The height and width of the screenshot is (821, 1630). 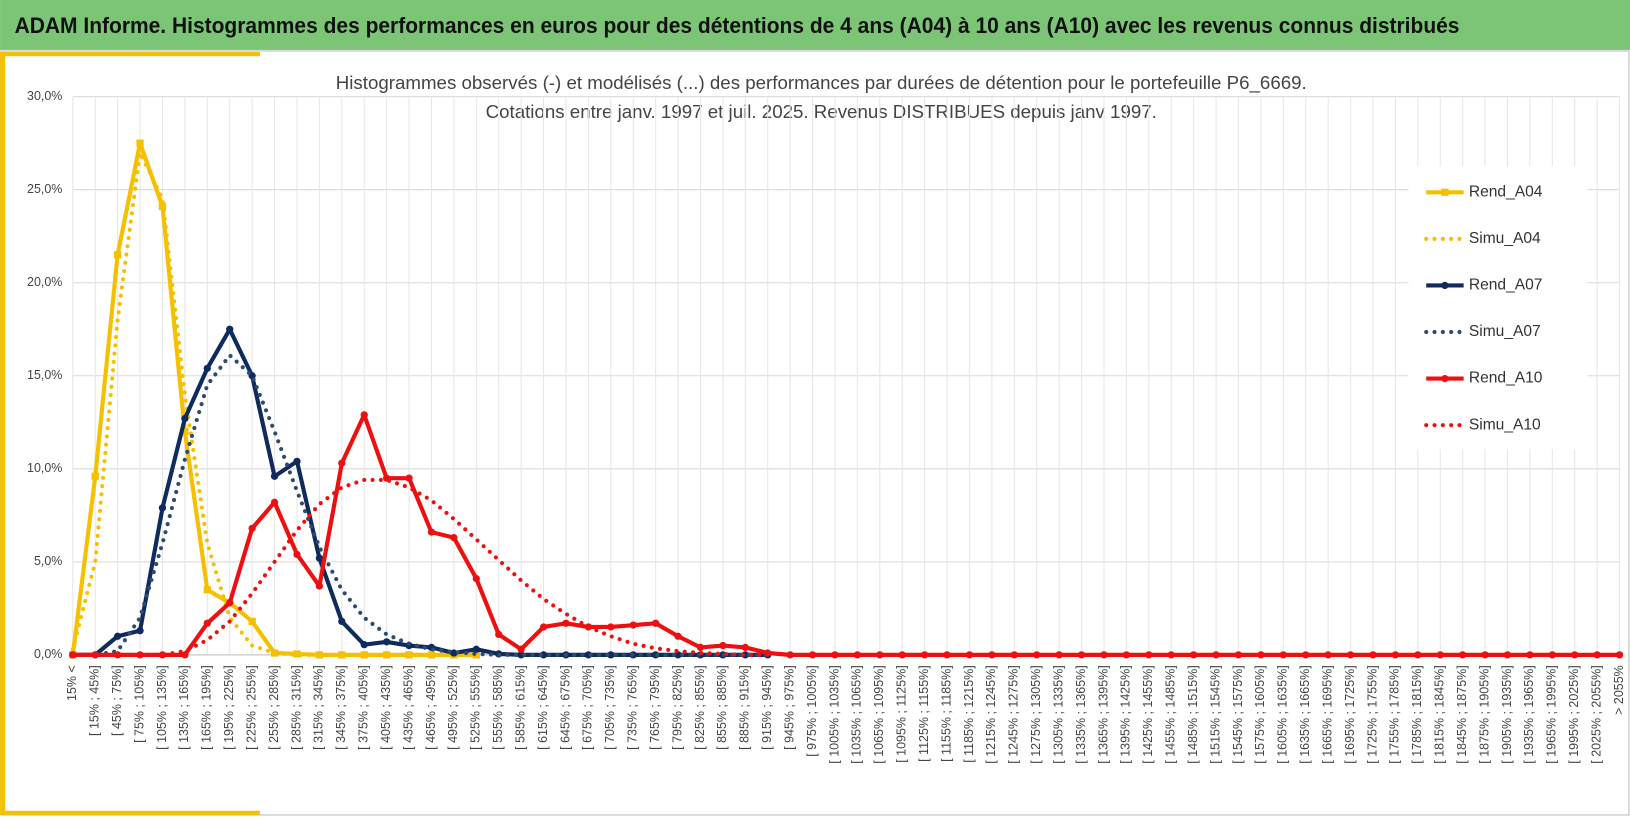 I want to click on x-tick-label: [ 1005% ; 1035%], so click(x=834, y=714).